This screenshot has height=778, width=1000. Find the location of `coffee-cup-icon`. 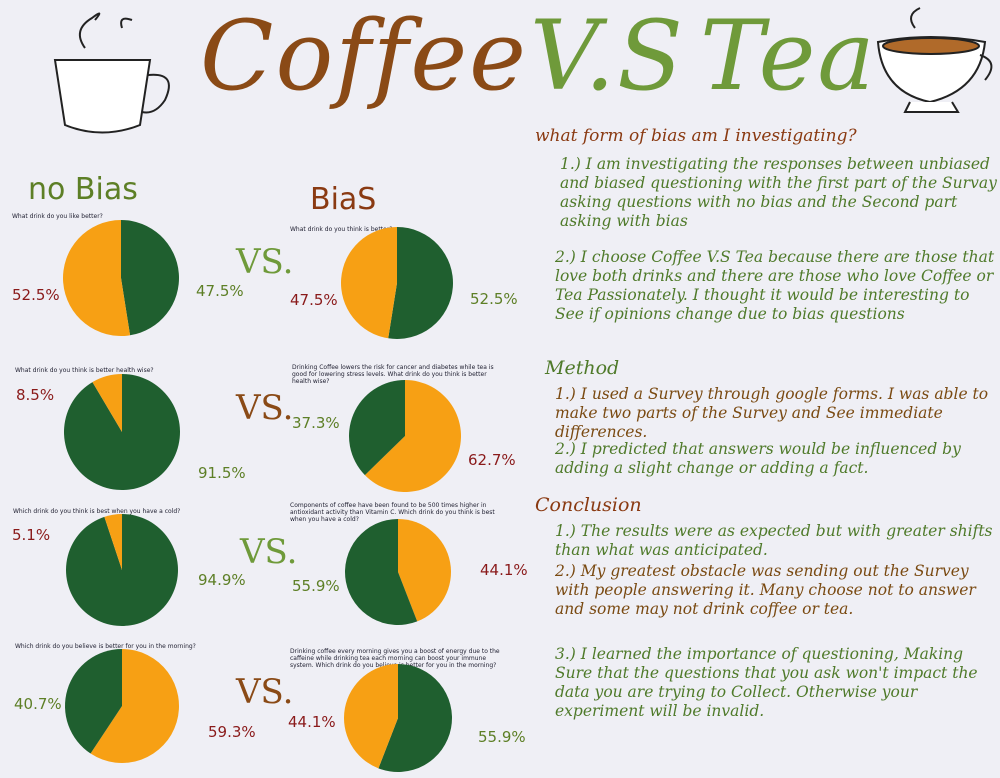

coffee-cup-icon is located at coordinates (111, 73).